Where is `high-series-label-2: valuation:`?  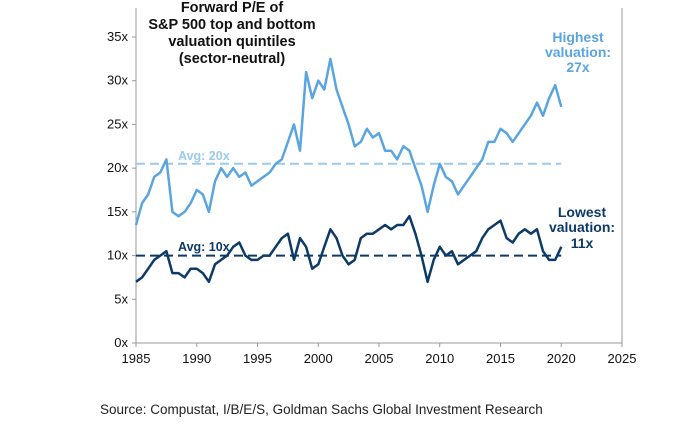
high-series-label-2: valuation: is located at coordinates (578, 52).